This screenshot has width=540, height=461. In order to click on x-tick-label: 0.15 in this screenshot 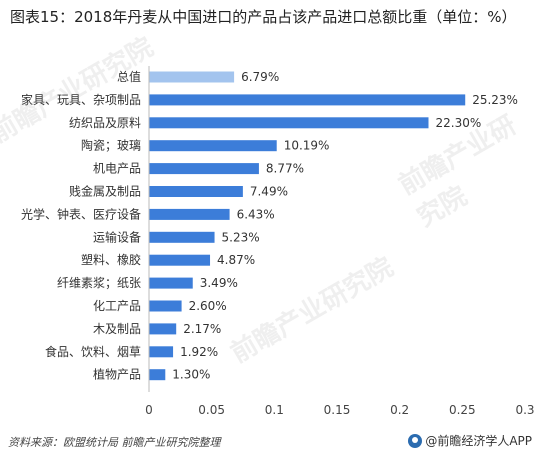, I will do `click(337, 410)`.